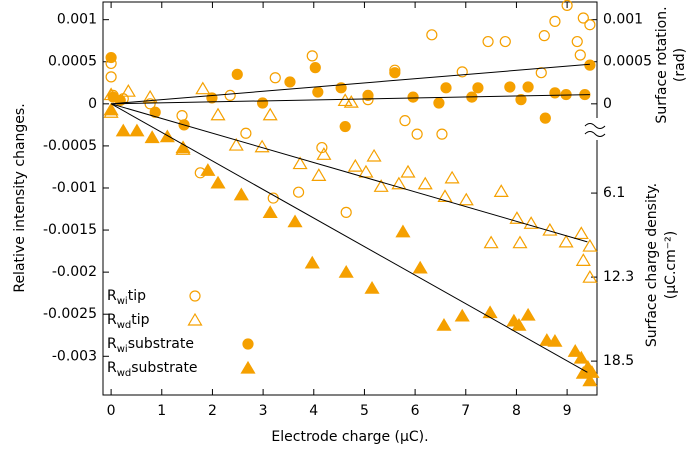  What do you see at coordinates (161, 344) in the screenshot?
I see `legend-label-rest: substrate` at bounding box center [161, 344].